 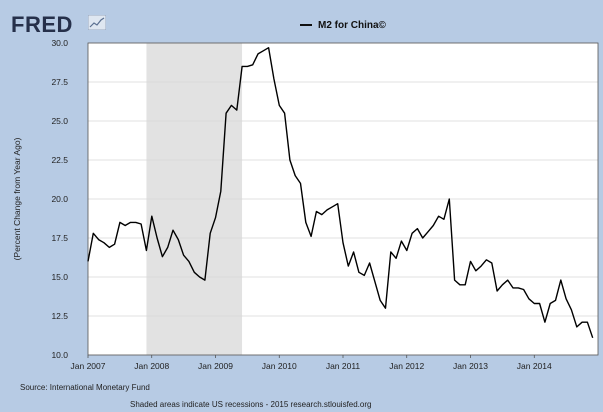 What do you see at coordinates (42, 24) in the screenshot?
I see `fred-logo: FRED` at bounding box center [42, 24].